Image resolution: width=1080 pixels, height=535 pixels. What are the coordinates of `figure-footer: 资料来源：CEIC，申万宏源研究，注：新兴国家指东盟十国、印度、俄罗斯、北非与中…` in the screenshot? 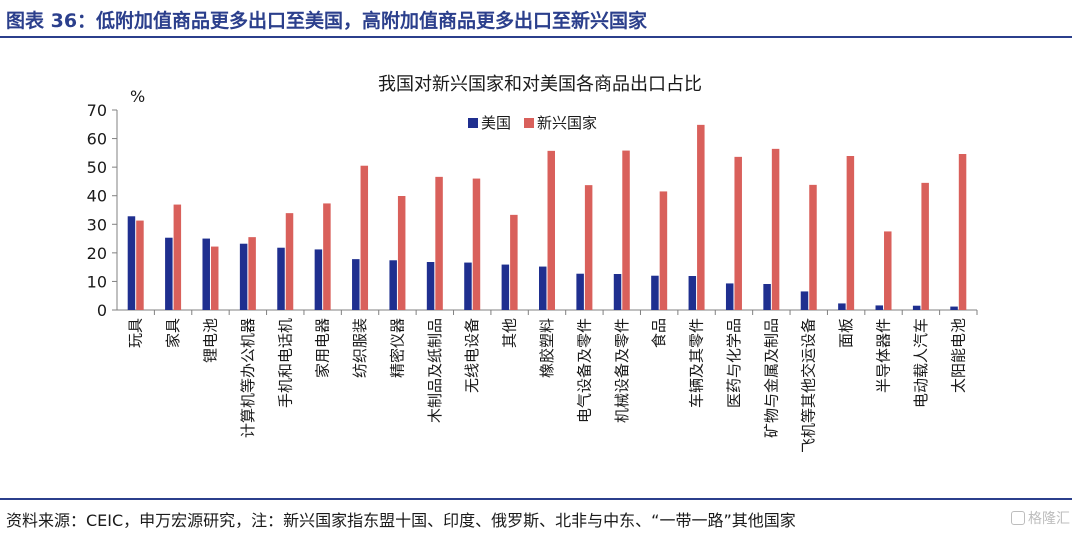 It's located at (540, 516).